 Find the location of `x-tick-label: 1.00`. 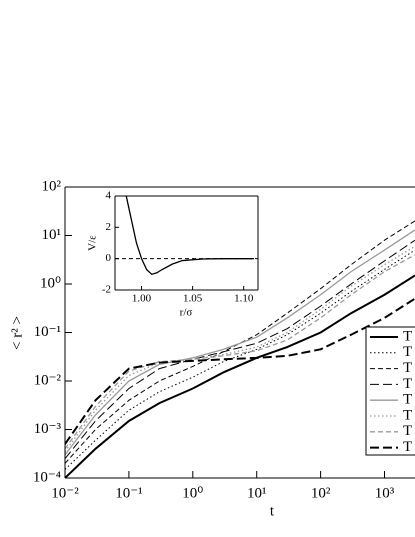

x-tick-label: 1.00 is located at coordinates (142, 299).